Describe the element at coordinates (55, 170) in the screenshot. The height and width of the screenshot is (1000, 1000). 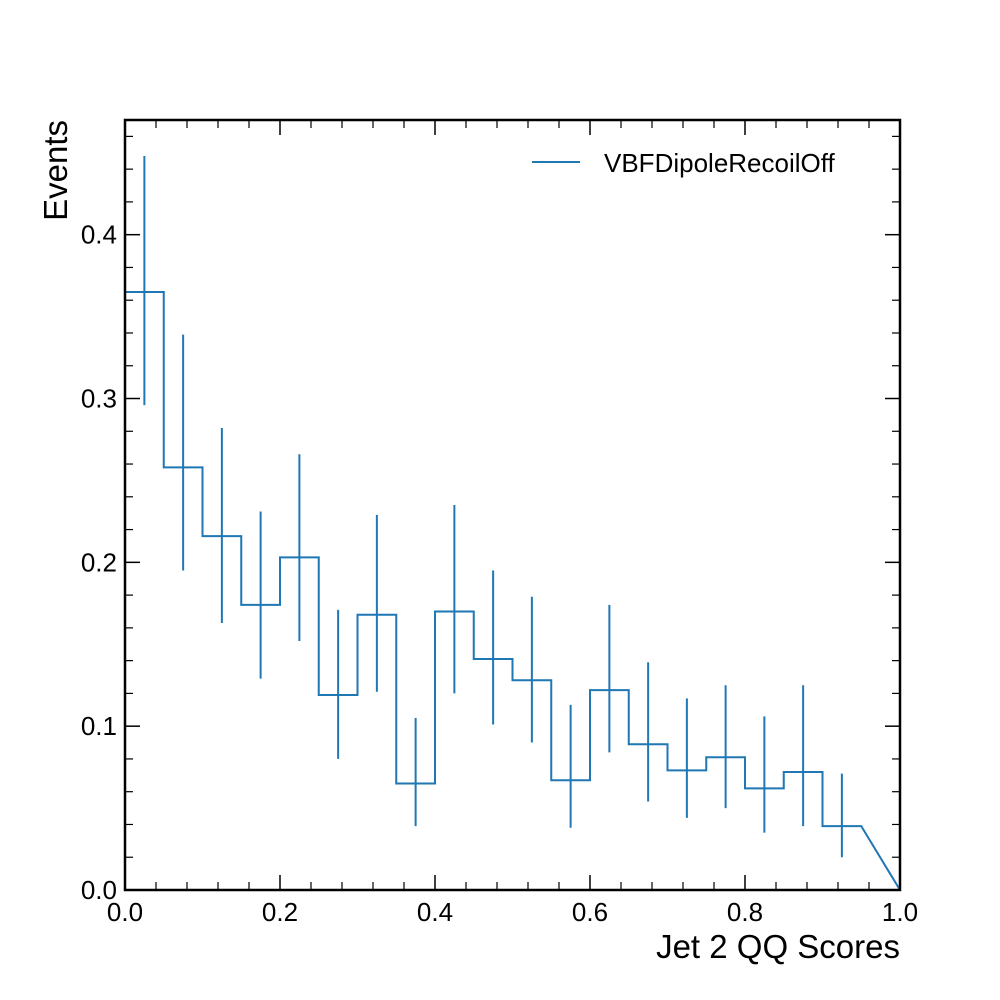
I see `y-axis-title: Events` at that location.